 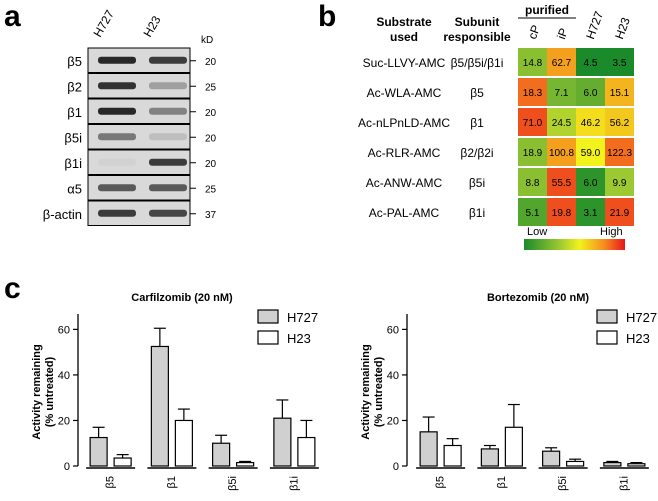 What do you see at coordinates (268, 316) in the screenshot?
I see `legend-swatch-h727` at bounding box center [268, 316].